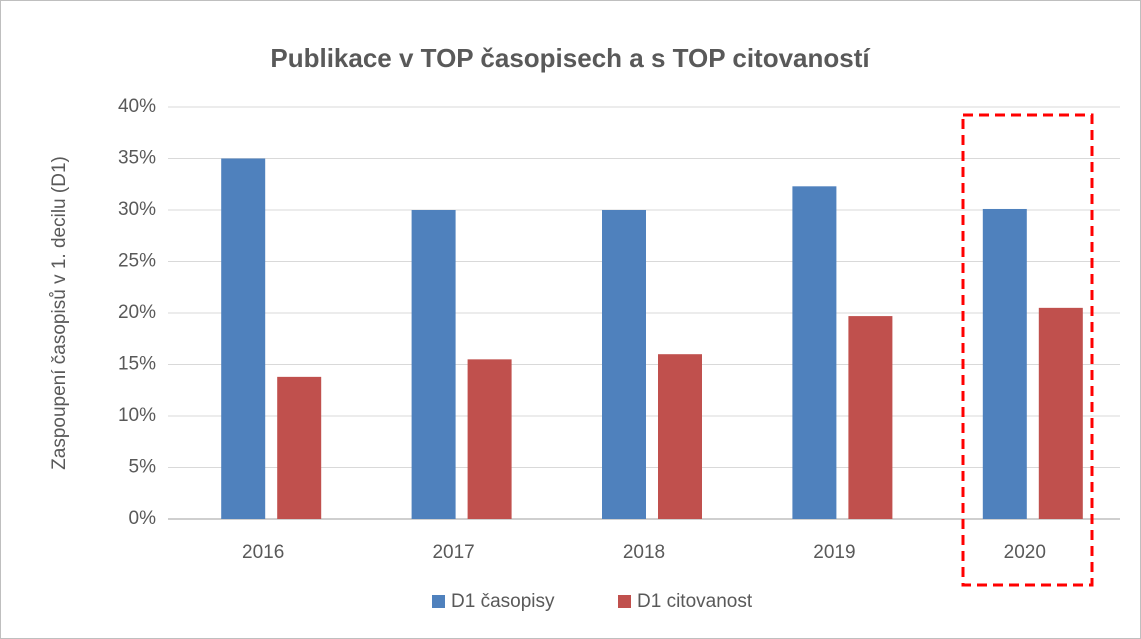 Image resolution: width=1141 pixels, height=639 pixels. I want to click on x-tick-label: 2017, so click(453, 552).